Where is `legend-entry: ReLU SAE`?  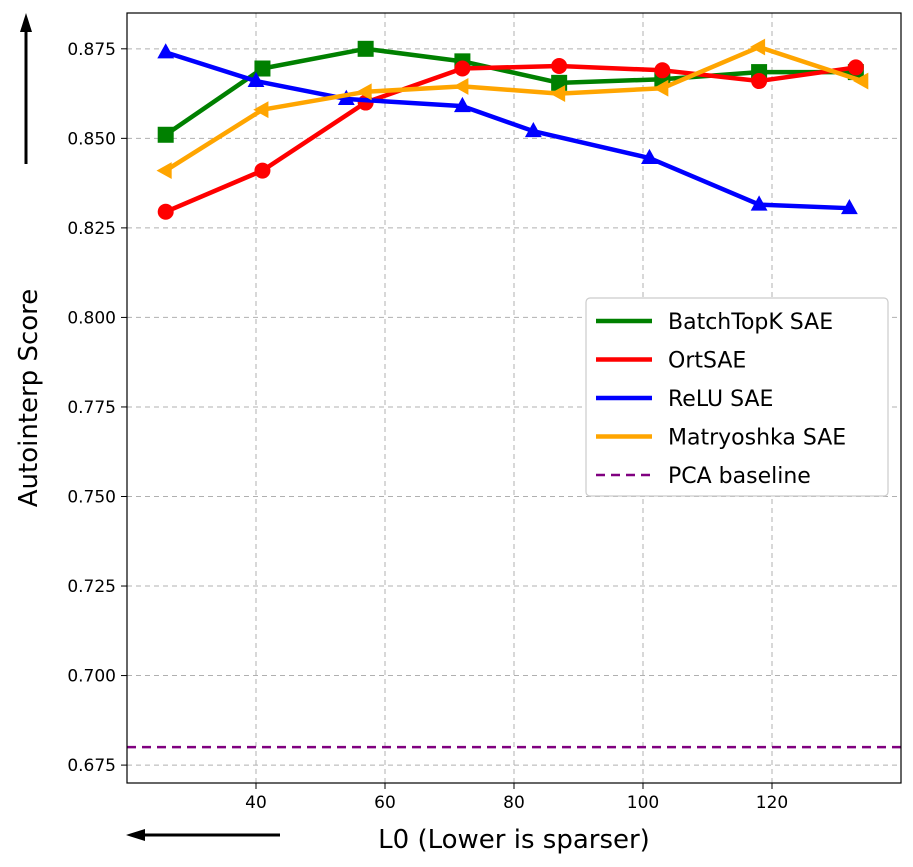 legend-entry: ReLU SAE is located at coordinates (684, 399).